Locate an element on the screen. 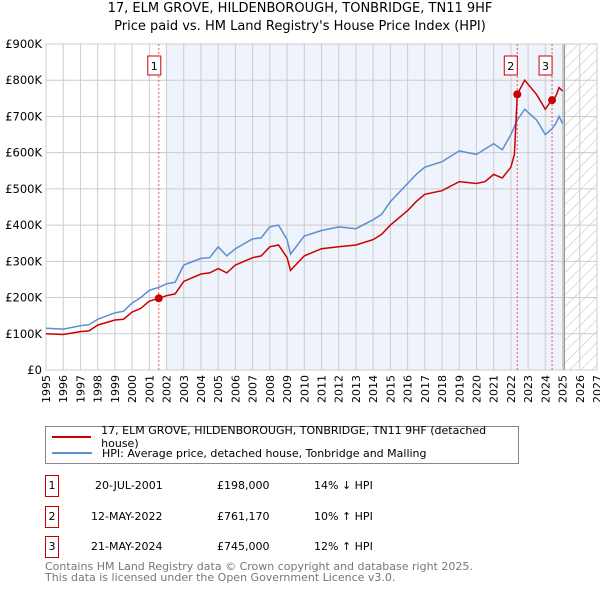 The height and width of the screenshot is (590, 600). x-tick-label: 2003 is located at coordinates (184, 389).